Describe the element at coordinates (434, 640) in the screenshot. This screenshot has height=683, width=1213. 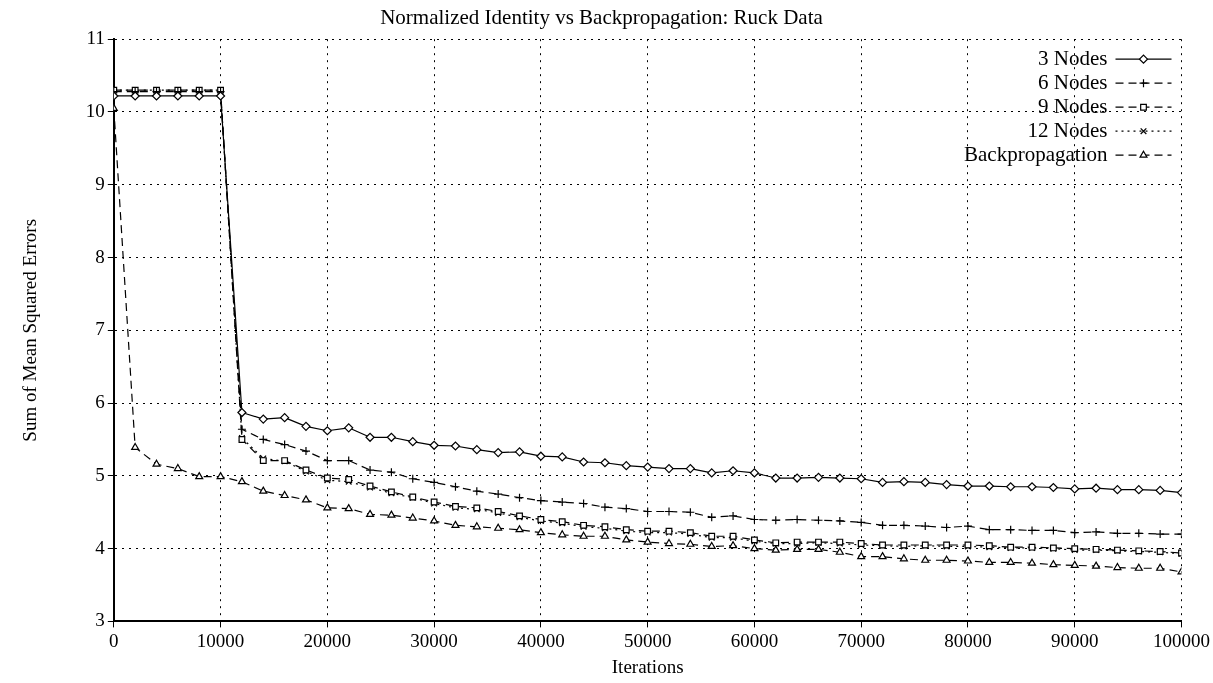
I see `x-tick-label: 30000` at that location.